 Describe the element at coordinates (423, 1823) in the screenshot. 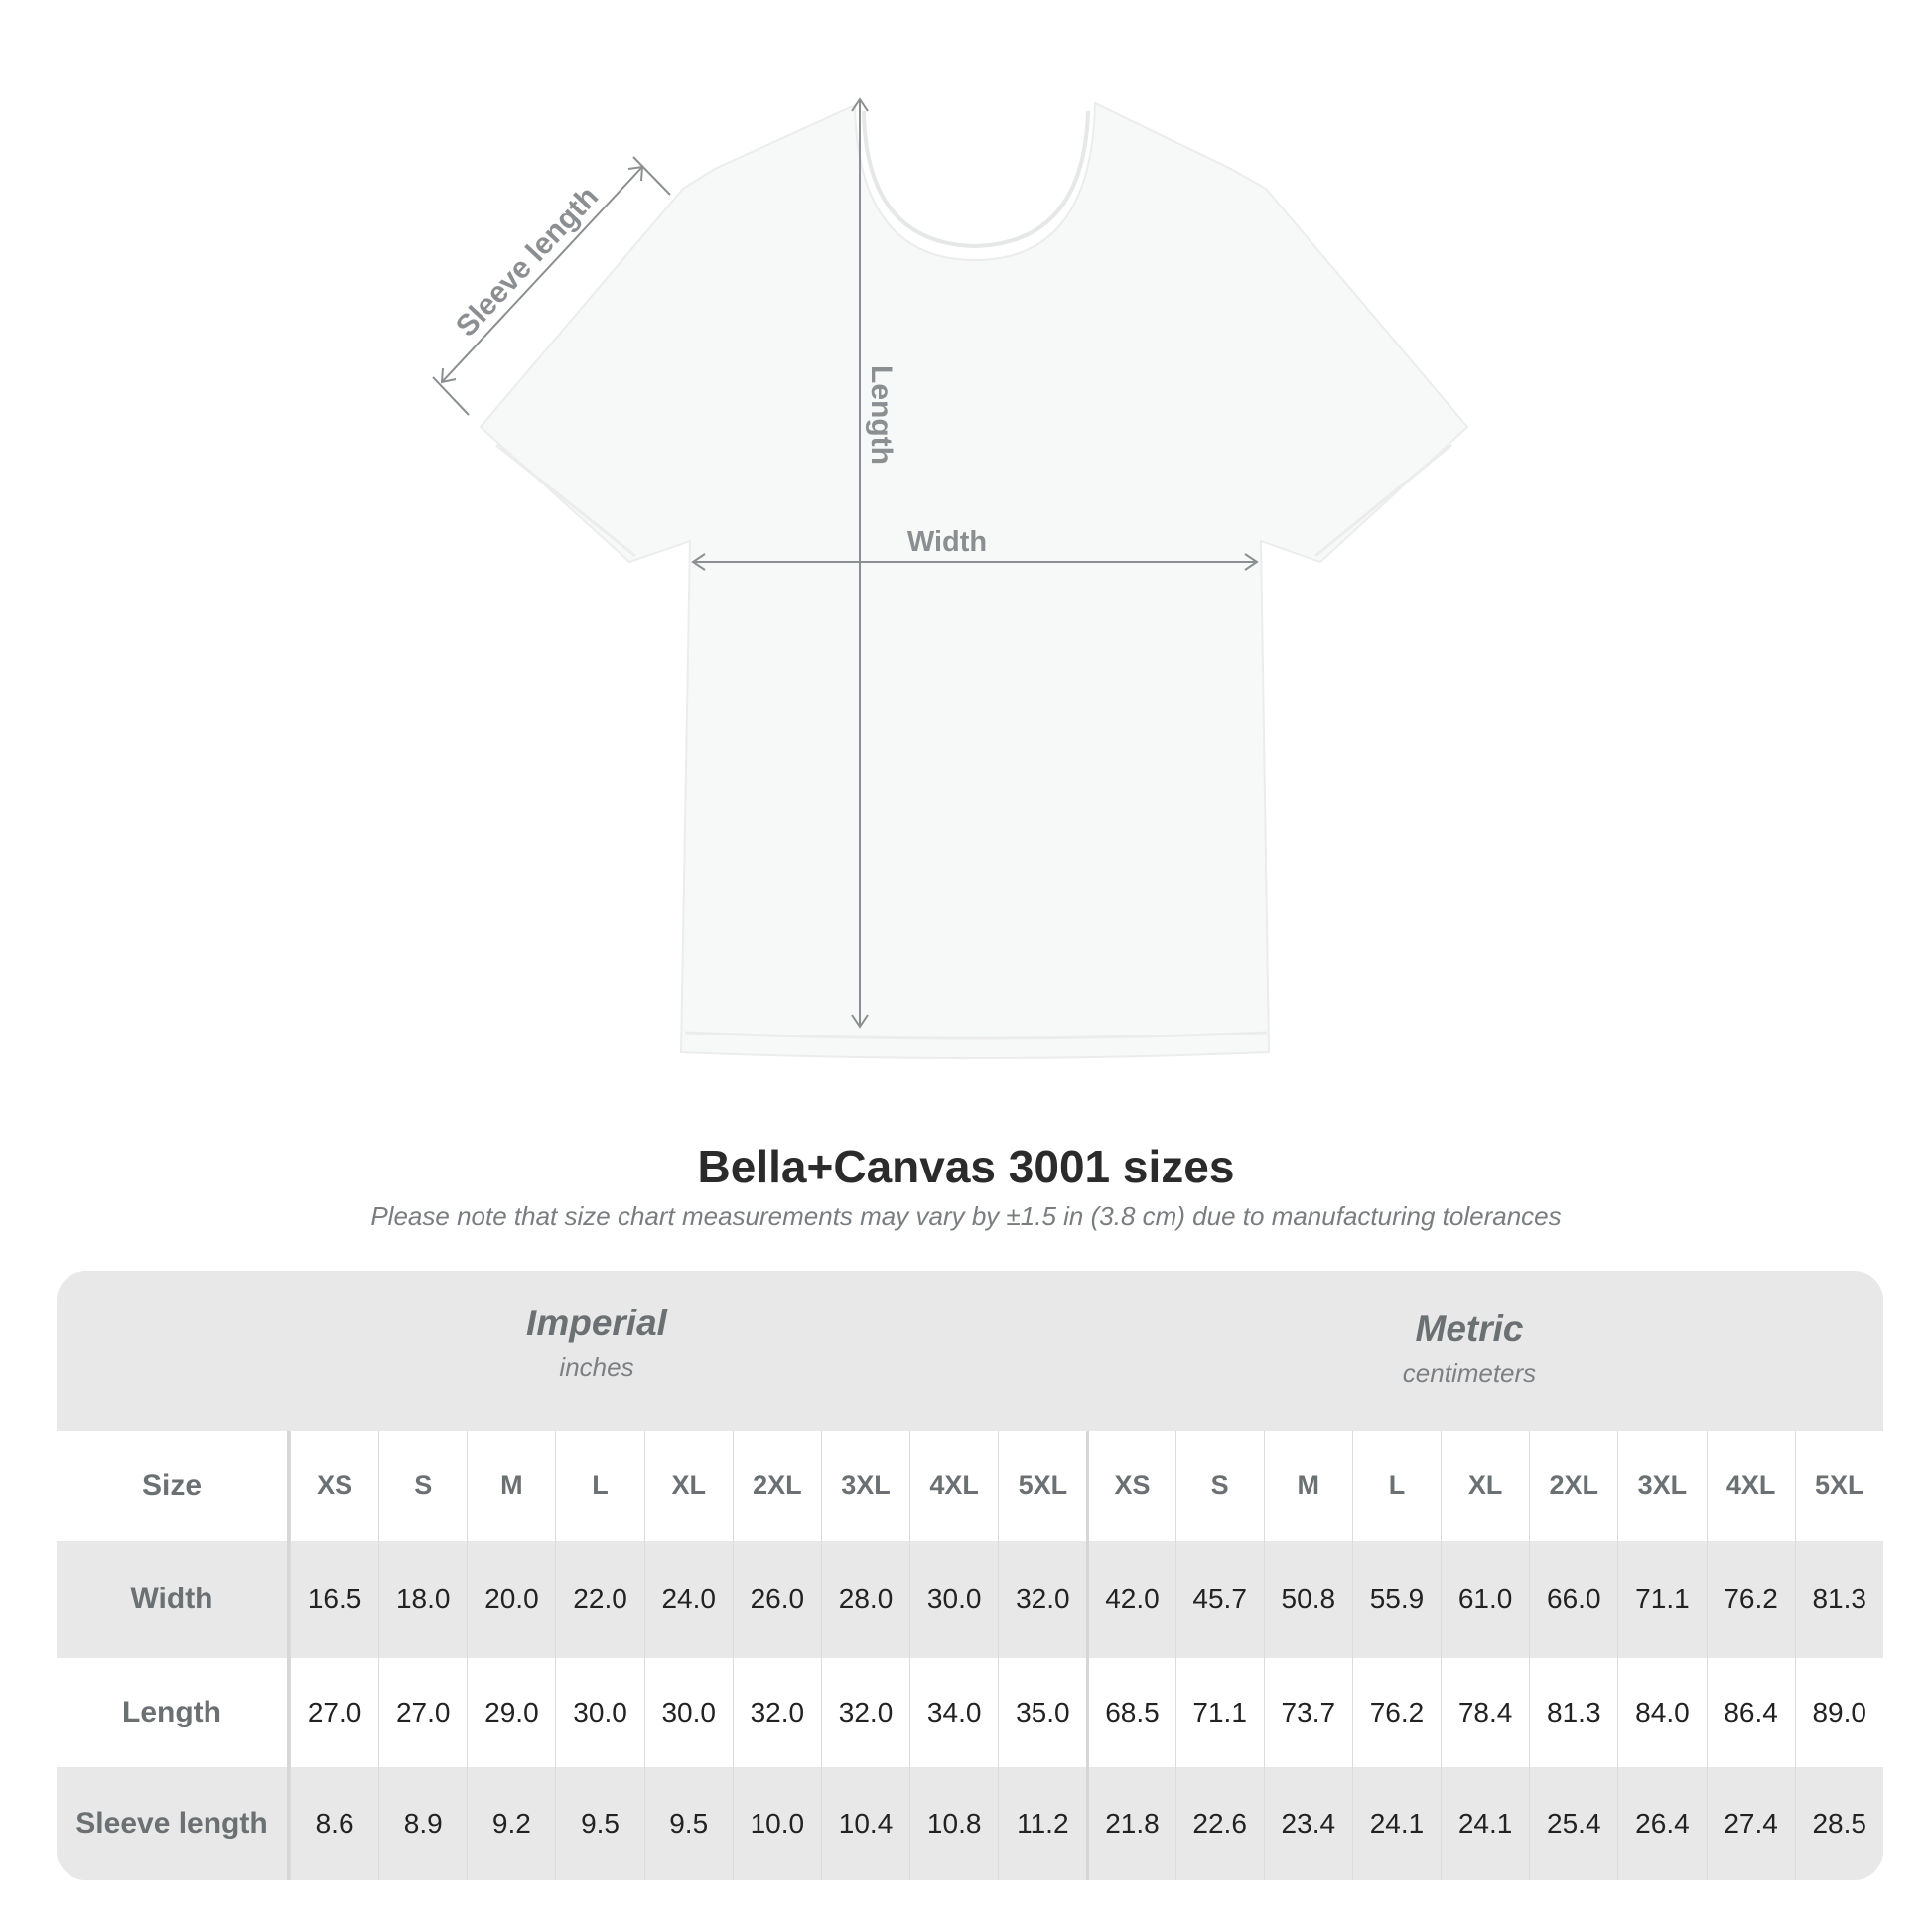

I see `imperial-value-cell: 8.9` at that location.